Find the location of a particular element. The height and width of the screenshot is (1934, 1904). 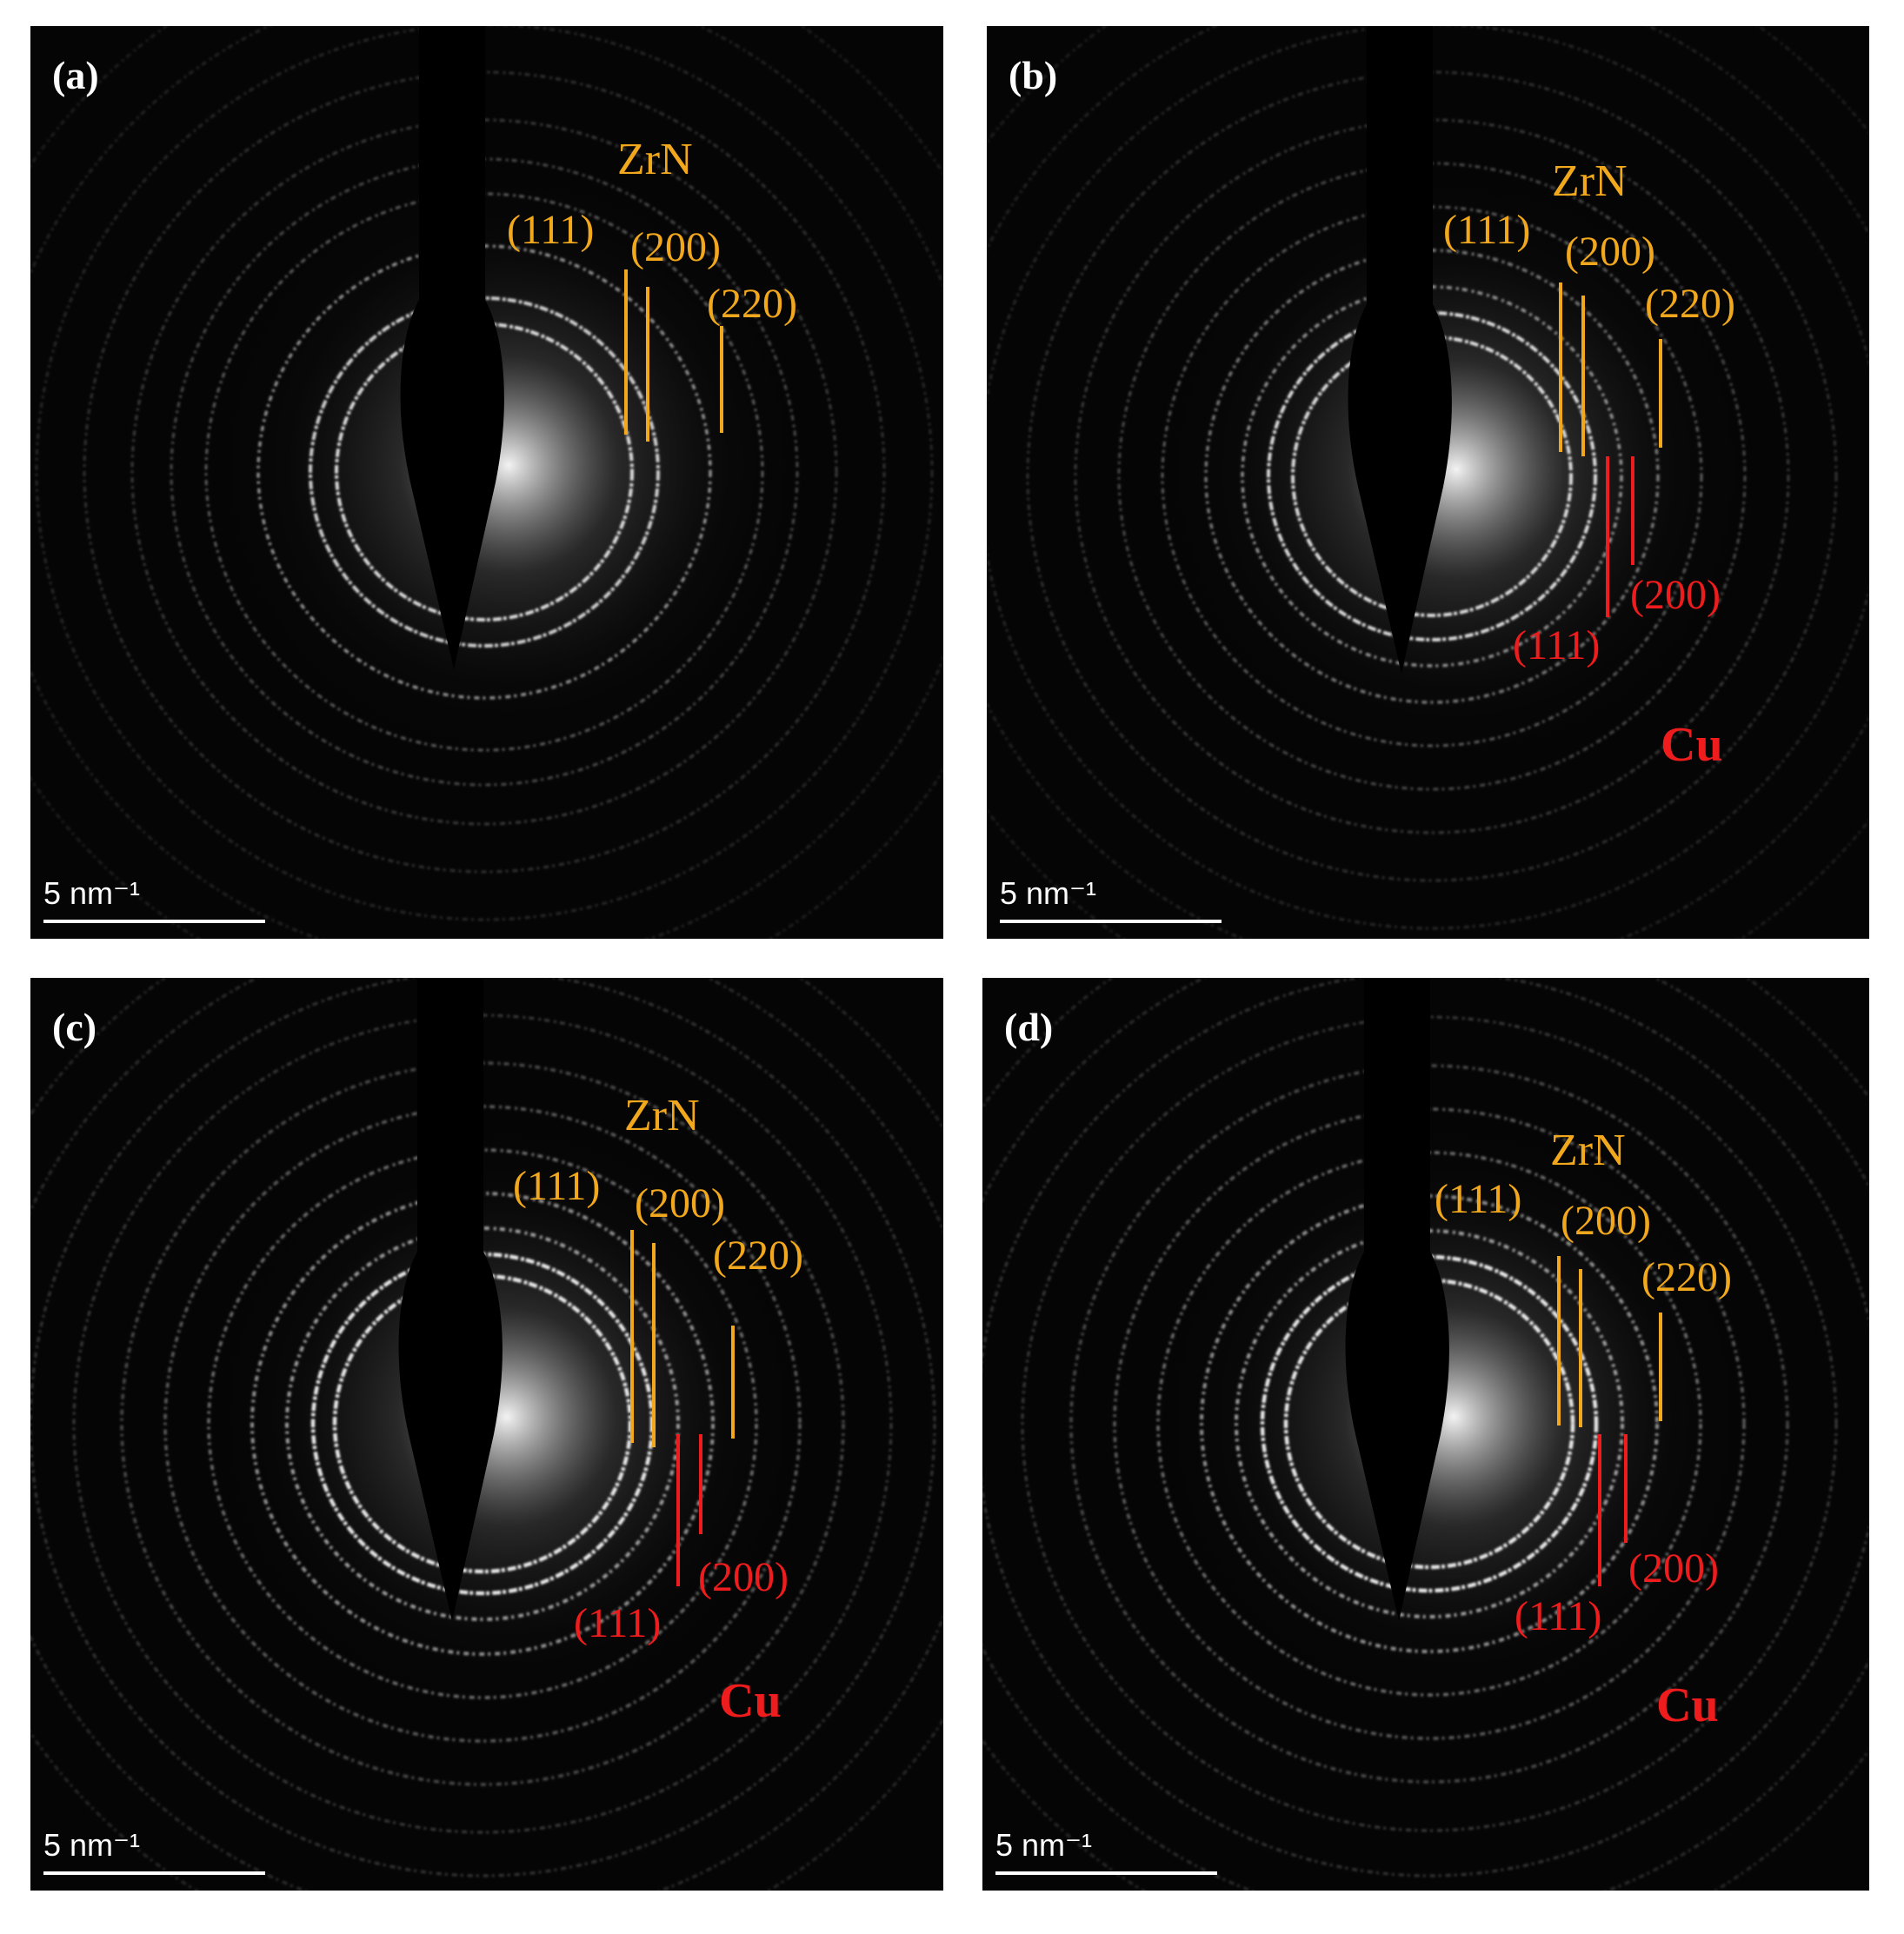

panel-label: (a) is located at coordinates (75, 75).